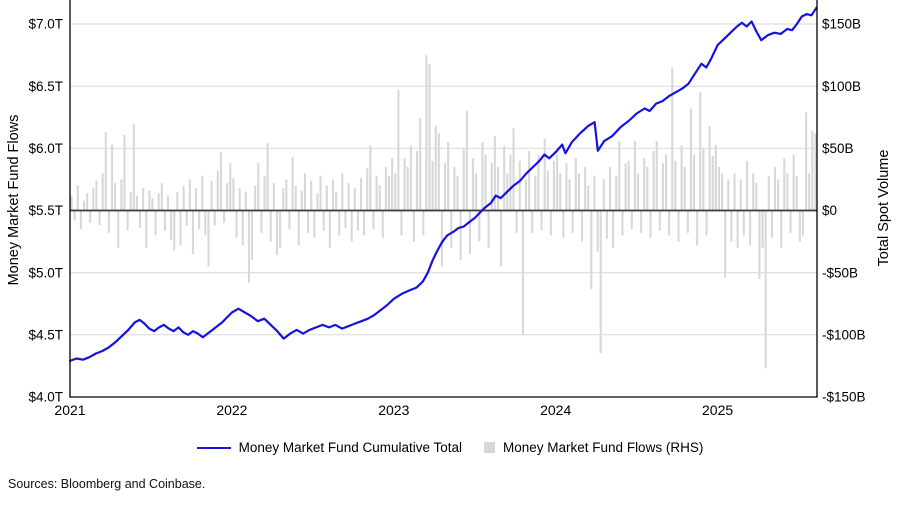 The height and width of the screenshot is (505, 900). I want to click on legend-label-cumulative-total: Money Market Fund Cumulative Total, so click(350, 447).